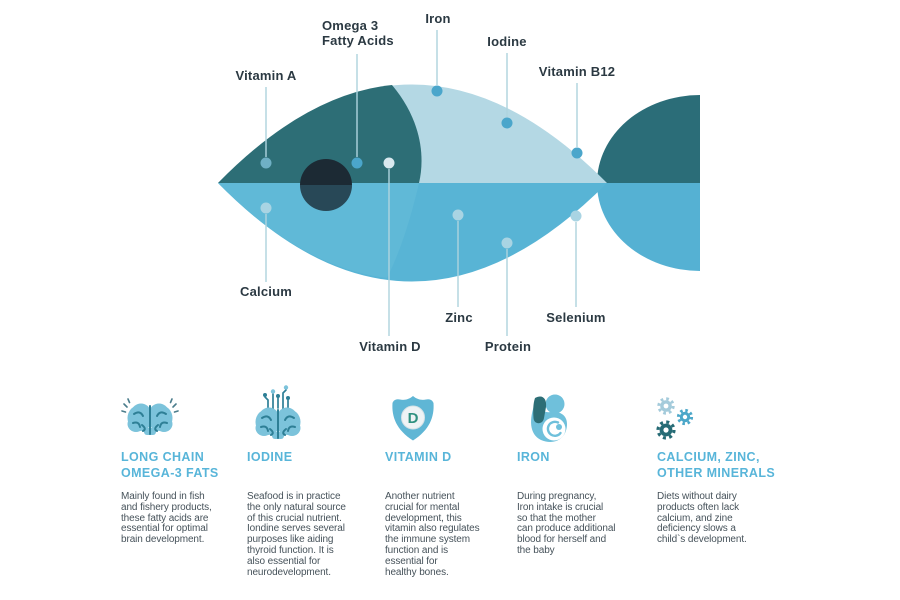 This screenshot has width=900, height=600. What do you see at coordinates (577, 153) in the screenshot?
I see `dot-vitamin-b12` at bounding box center [577, 153].